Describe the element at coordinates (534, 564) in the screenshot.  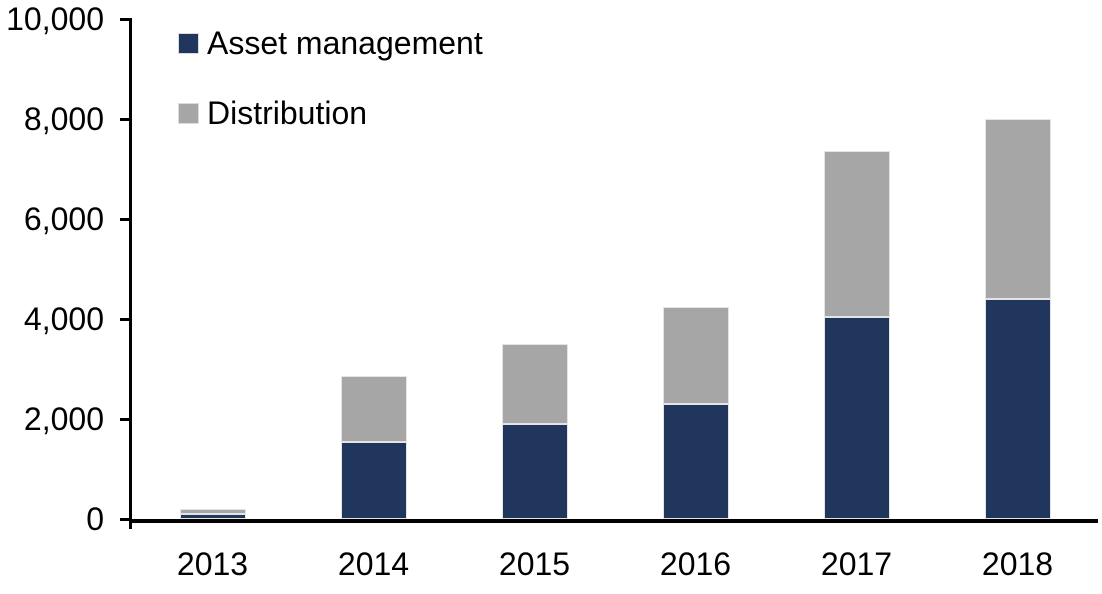
I see `x-tick-label-2015: 2015` at that location.